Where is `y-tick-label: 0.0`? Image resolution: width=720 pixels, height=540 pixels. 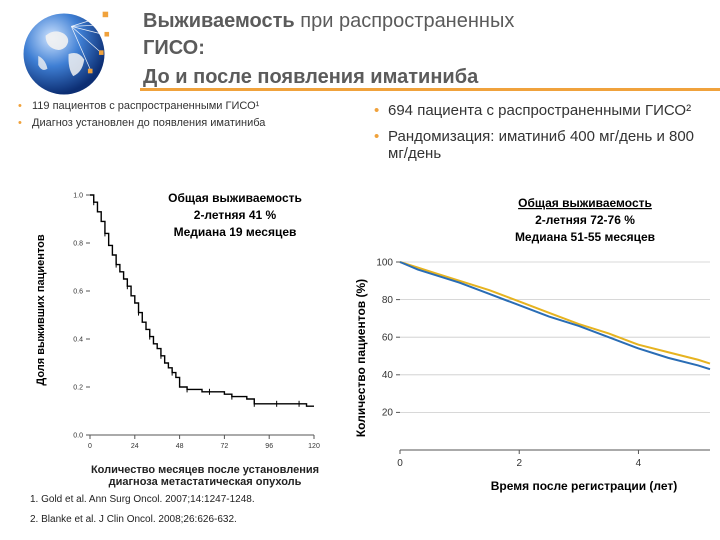 y-tick-label: 0.0 is located at coordinates (78, 435).